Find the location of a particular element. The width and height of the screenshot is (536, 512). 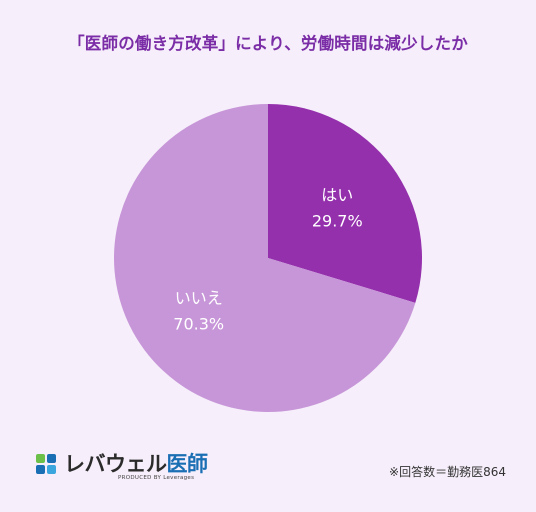

logo-text: レバウェル医師 is located at coordinates (136, 463).